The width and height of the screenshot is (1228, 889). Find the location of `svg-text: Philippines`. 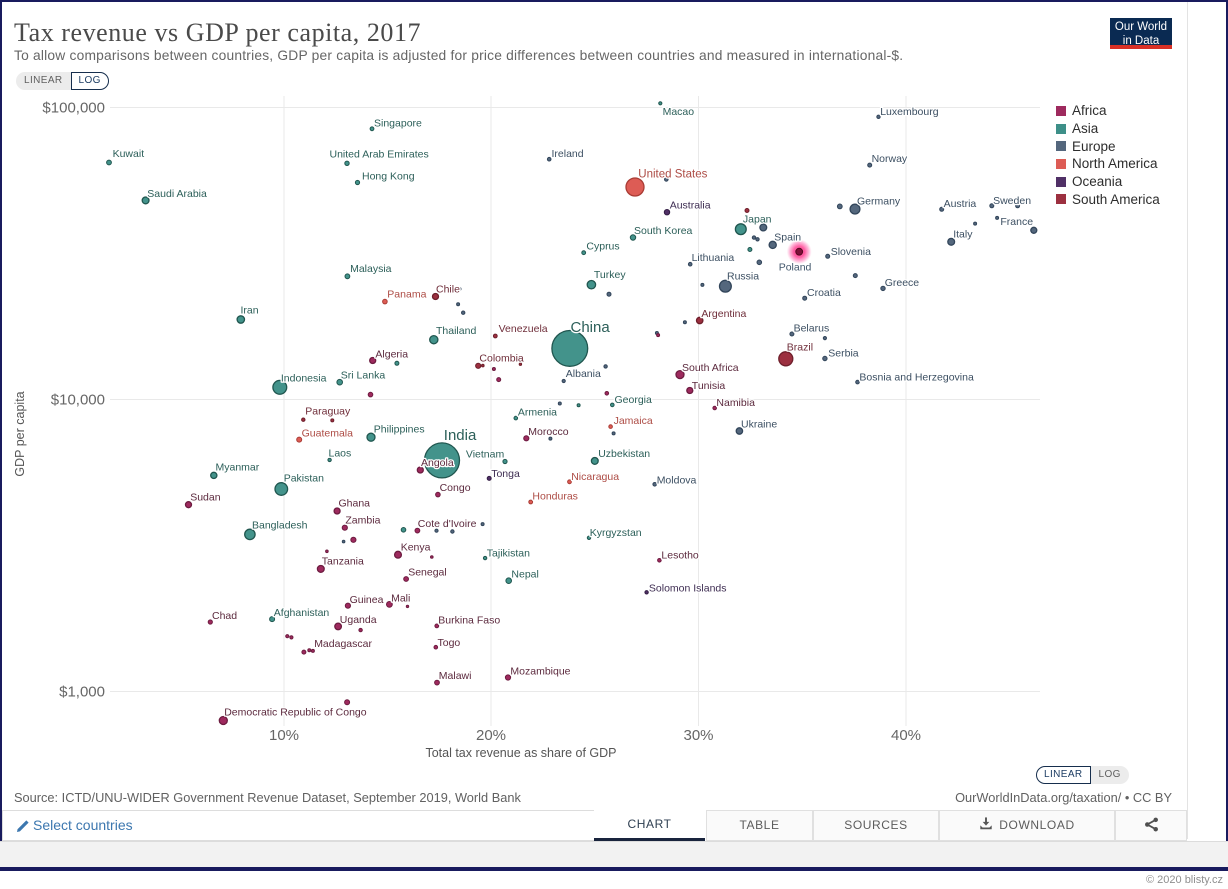

svg-text: Philippines is located at coordinates (399, 430).